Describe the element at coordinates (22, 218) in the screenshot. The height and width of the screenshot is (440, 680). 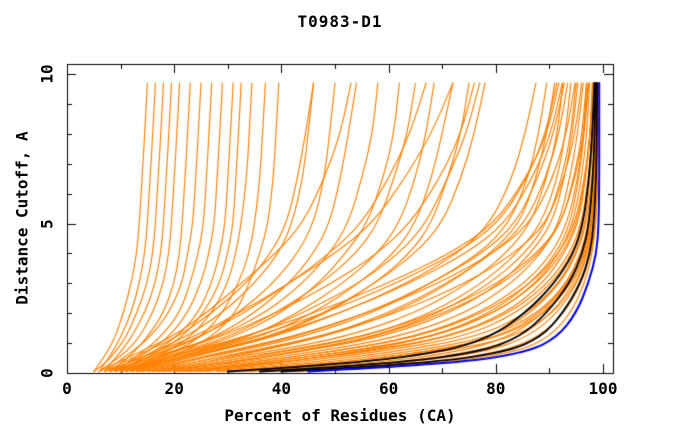
I see `y-axis-label: Distance Cutoff, A` at that location.